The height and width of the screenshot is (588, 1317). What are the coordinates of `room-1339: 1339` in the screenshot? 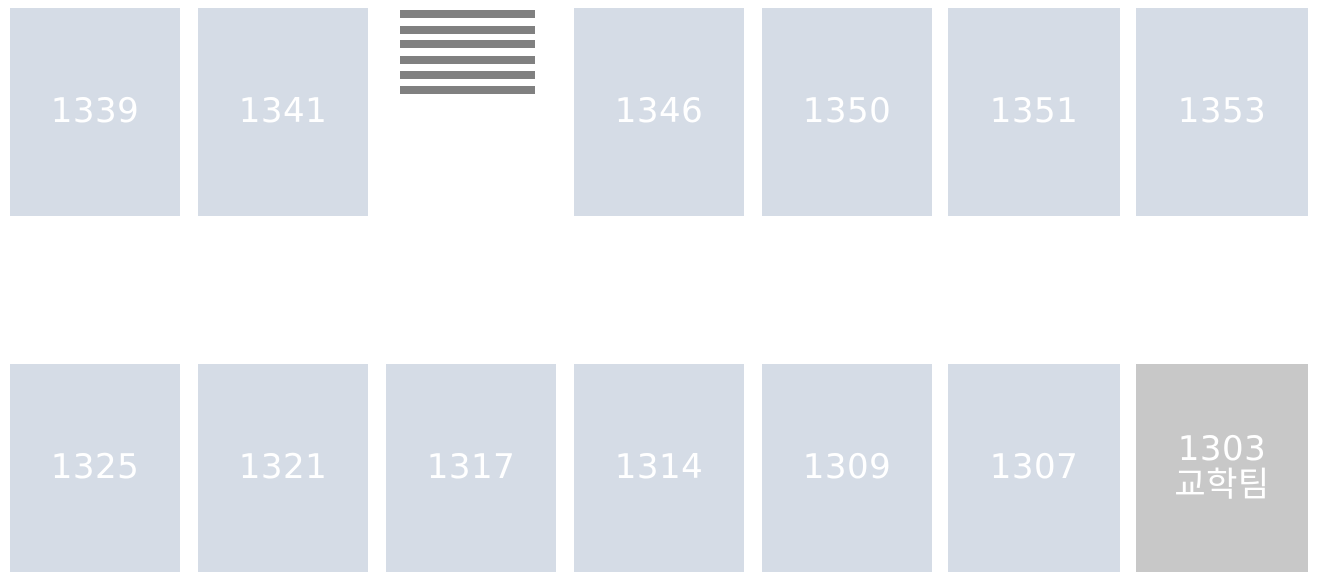 It's located at (95, 112).